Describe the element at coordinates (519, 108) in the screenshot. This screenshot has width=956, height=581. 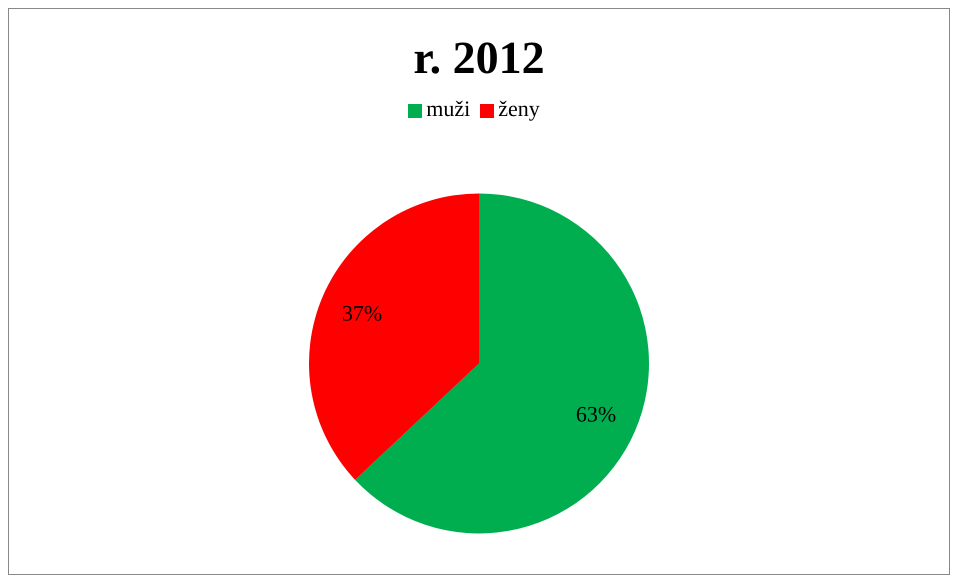
I see `legend-label: ženy` at that location.